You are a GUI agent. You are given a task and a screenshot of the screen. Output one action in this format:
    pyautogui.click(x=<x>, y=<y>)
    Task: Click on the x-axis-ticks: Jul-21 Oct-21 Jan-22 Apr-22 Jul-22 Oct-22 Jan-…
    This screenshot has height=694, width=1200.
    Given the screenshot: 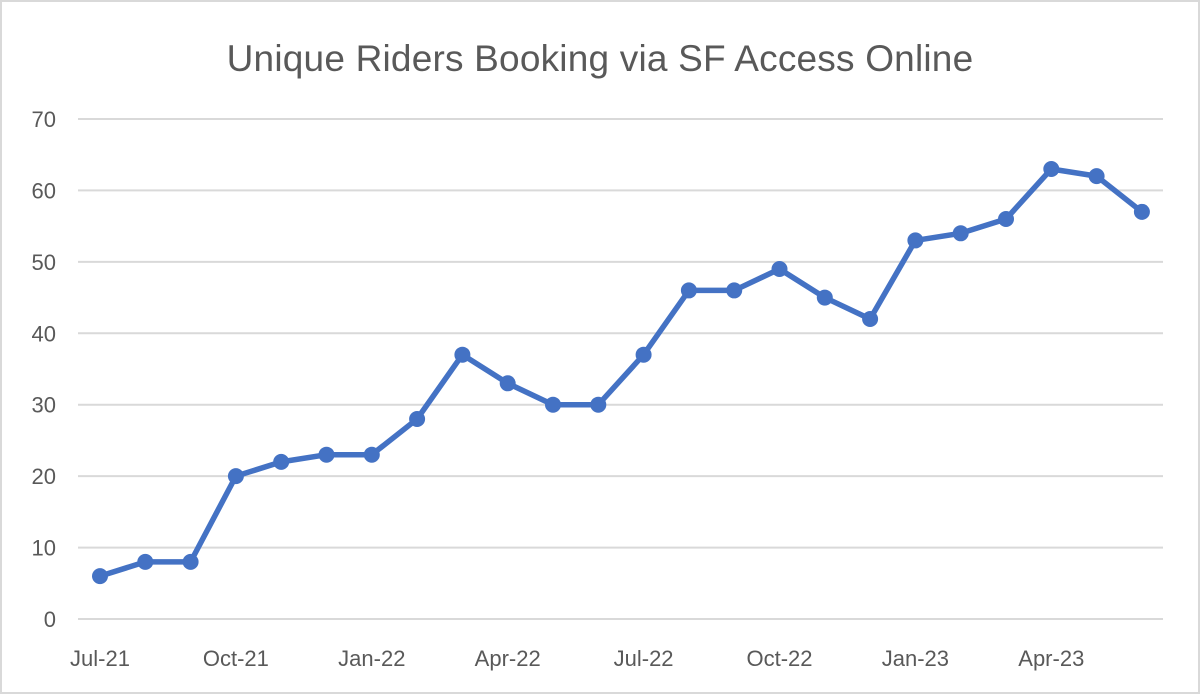 What is the action you would take?
    pyautogui.click(x=577, y=658)
    